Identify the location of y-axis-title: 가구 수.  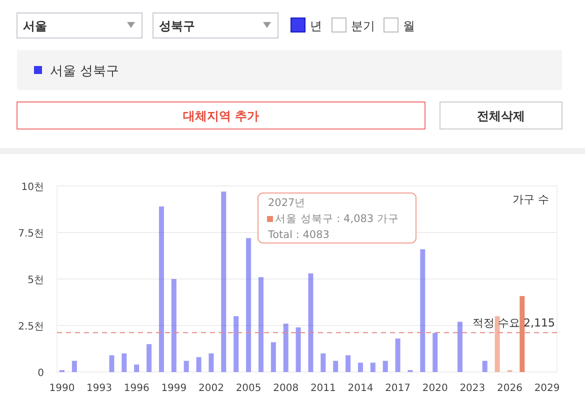
(530, 199).